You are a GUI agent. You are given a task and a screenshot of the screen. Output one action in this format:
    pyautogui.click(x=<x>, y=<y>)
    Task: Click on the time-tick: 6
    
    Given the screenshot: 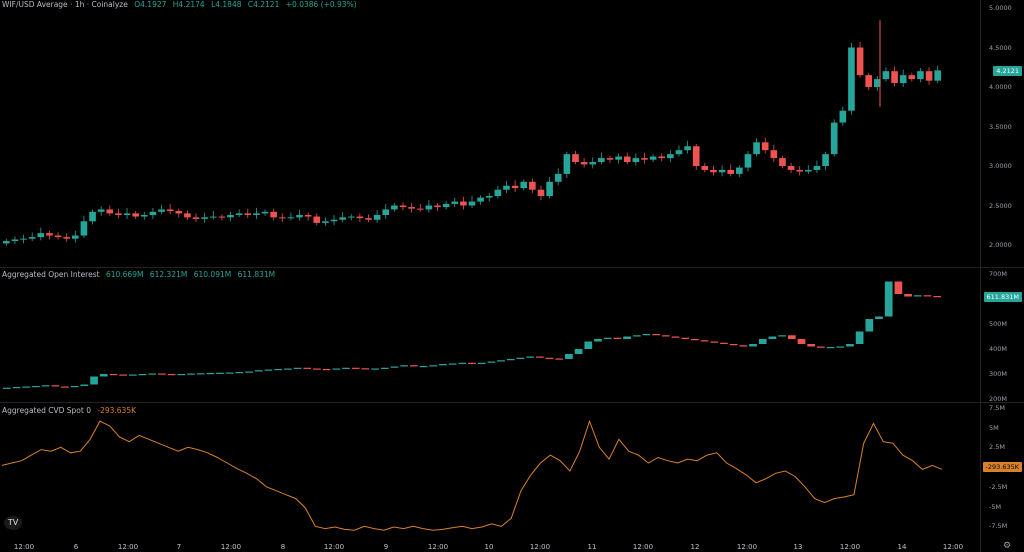 What is the action you would take?
    pyautogui.click(x=76, y=547)
    